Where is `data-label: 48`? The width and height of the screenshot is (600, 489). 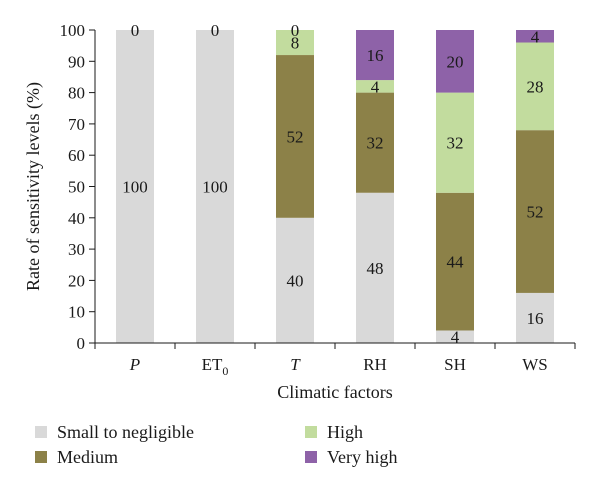 data-label: 48 is located at coordinates (375, 268).